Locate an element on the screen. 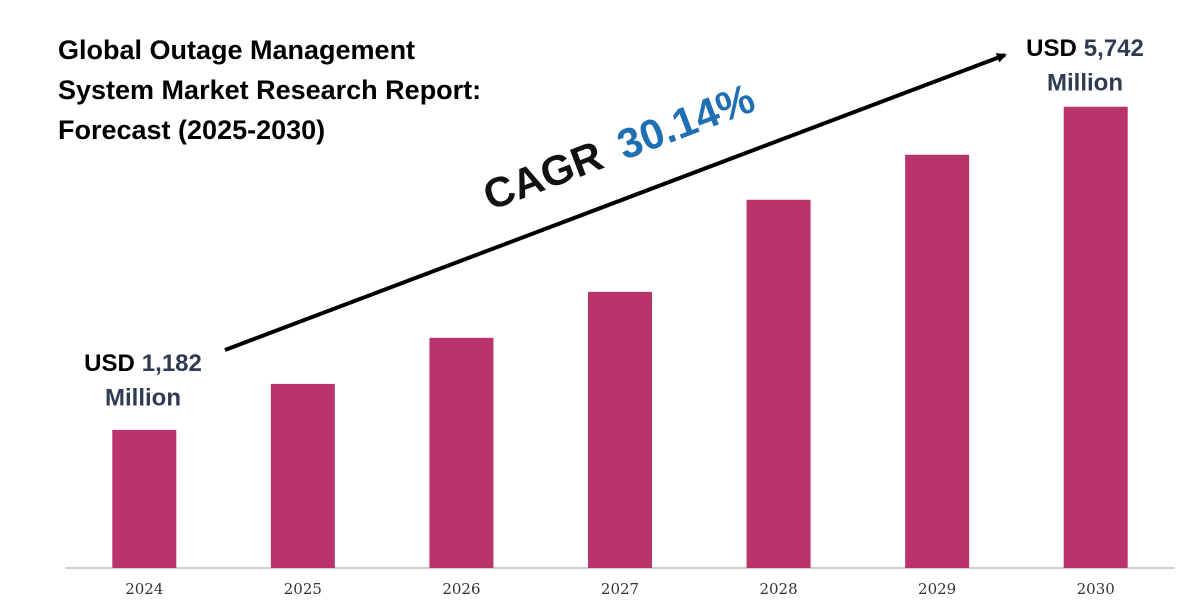 The width and height of the screenshot is (1200, 600). x-tick-label: 2026 is located at coordinates (461, 589).